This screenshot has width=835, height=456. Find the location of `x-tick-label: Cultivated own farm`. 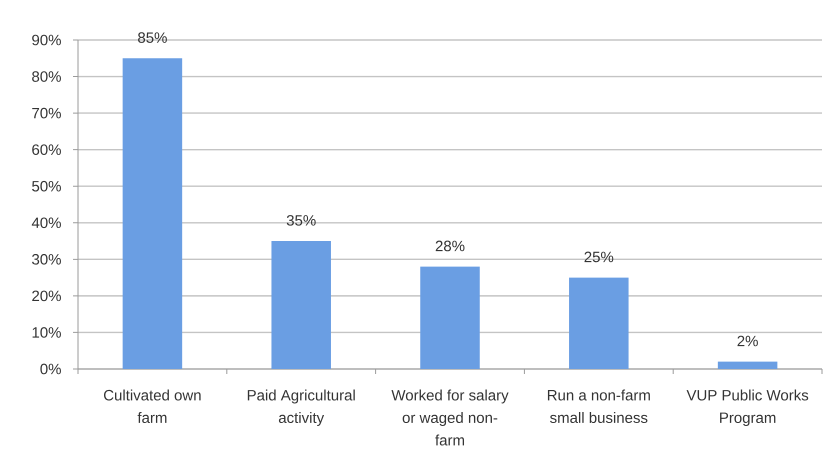

x-tick-label: Cultivated own farm is located at coordinates (152, 407).